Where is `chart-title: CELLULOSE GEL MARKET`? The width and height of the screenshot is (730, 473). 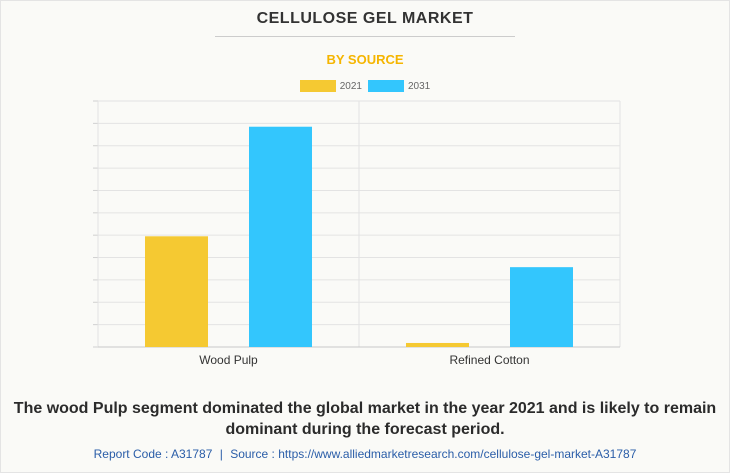 chart-title: CELLULOSE GEL MARKET is located at coordinates (365, 18).